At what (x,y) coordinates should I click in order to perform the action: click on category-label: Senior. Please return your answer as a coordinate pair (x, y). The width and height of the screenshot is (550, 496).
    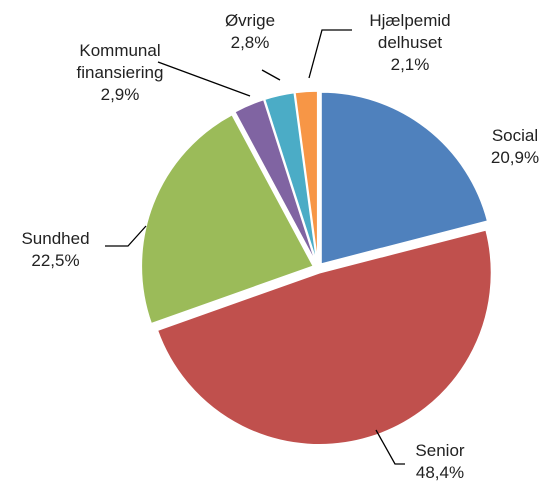
    Looking at the image, I should click on (440, 450).